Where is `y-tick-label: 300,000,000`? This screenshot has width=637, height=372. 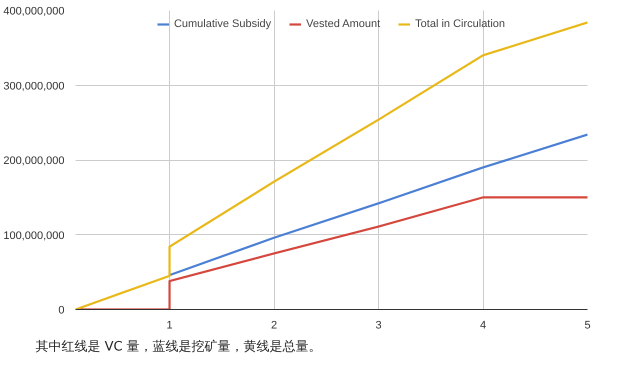 y-tick-label: 300,000,000 is located at coordinates (33, 86).